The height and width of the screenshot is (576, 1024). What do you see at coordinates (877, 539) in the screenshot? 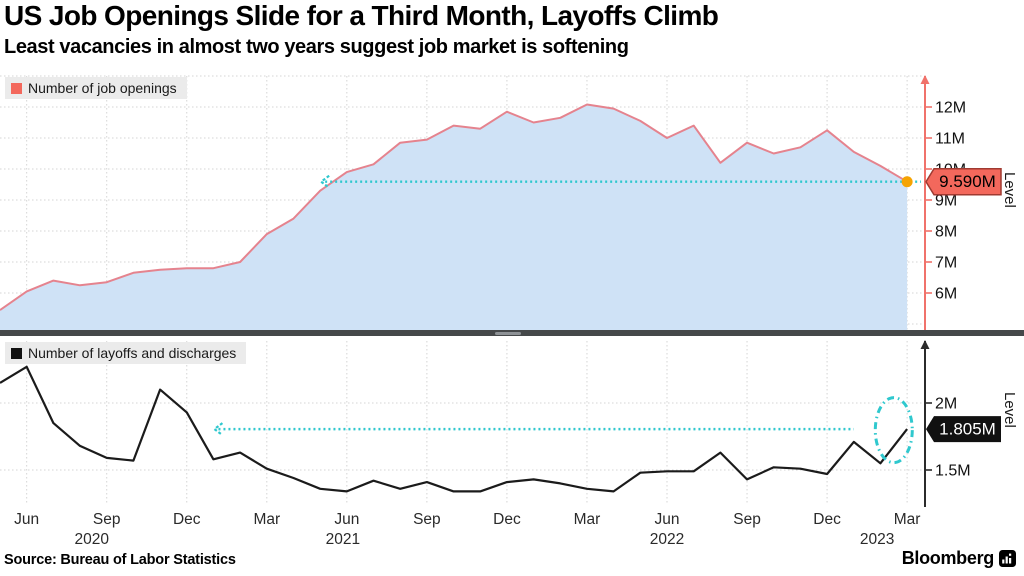
I see `x-tick-year-label: 2023` at bounding box center [877, 539].